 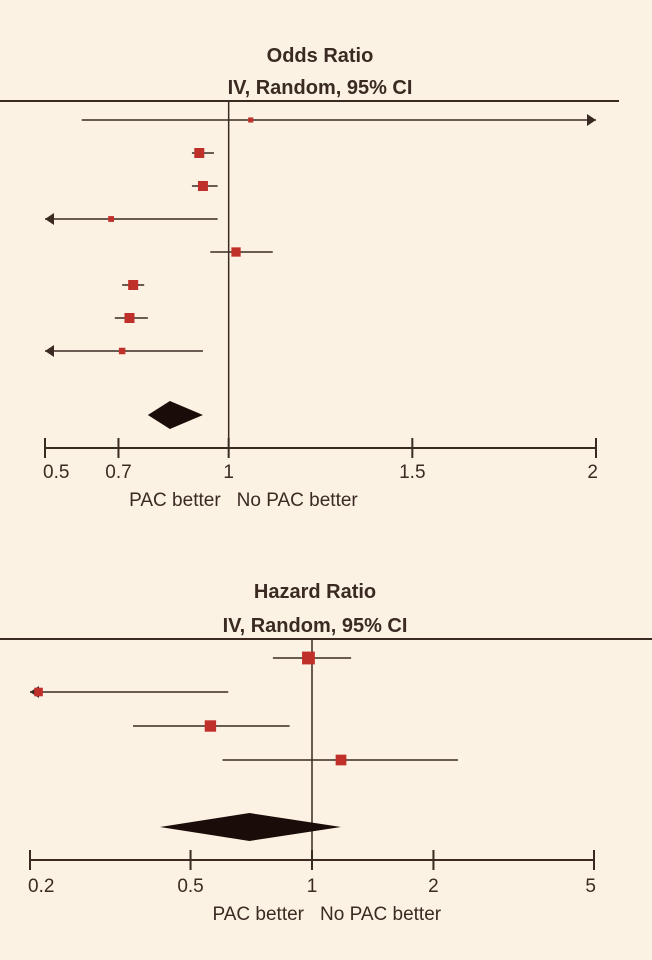 What do you see at coordinates (590, 886) in the screenshot?
I see `x-tick-label: 5` at bounding box center [590, 886].